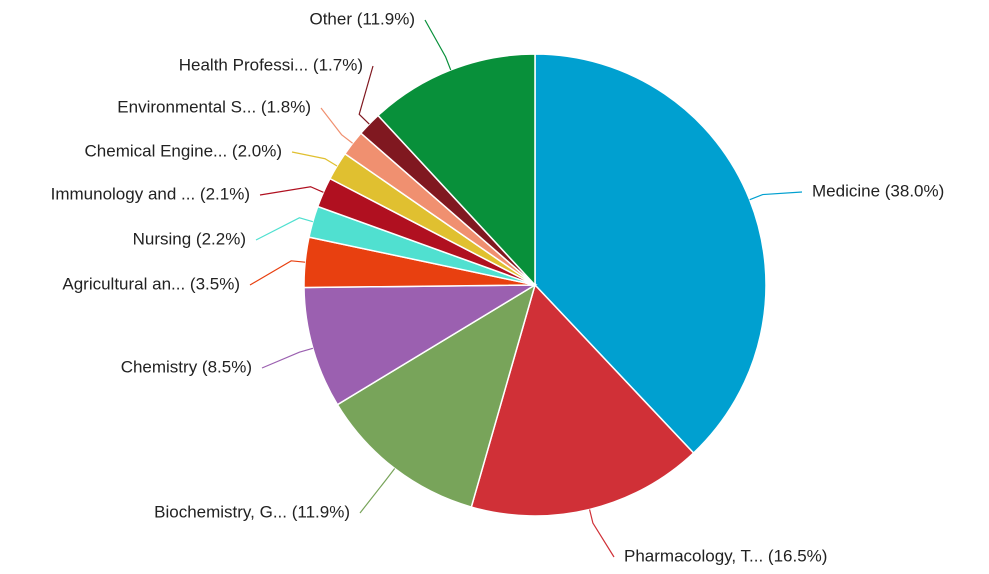  I want to click on slice-label: Chemistry (8.5%), so click(186, 366).